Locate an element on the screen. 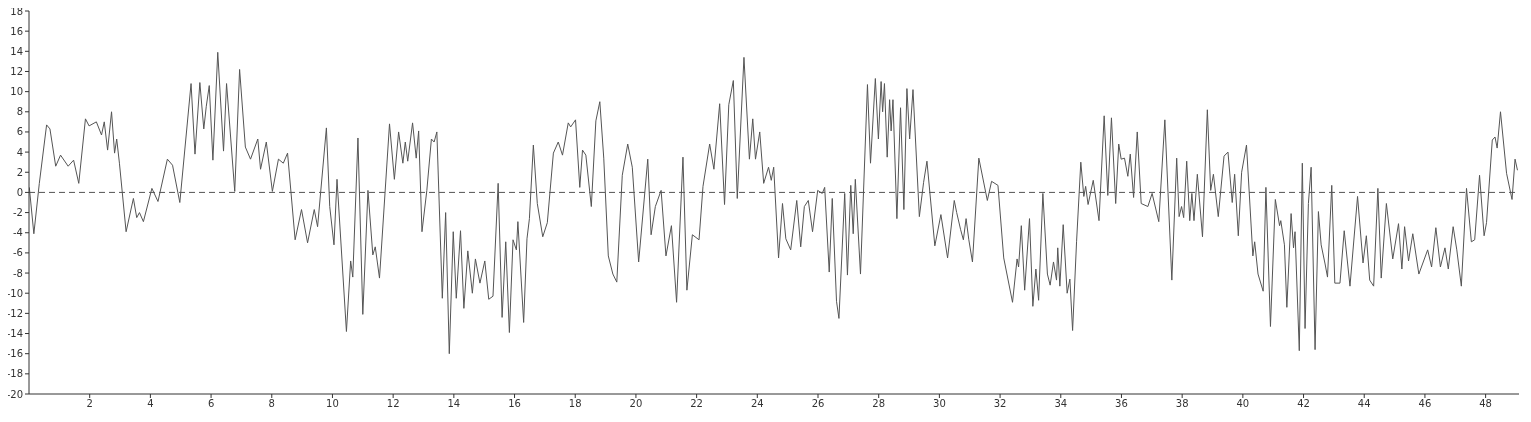 This screenshot has width=1531, height=422. y-tick-label: 8 is located at coordinates (19, 112).